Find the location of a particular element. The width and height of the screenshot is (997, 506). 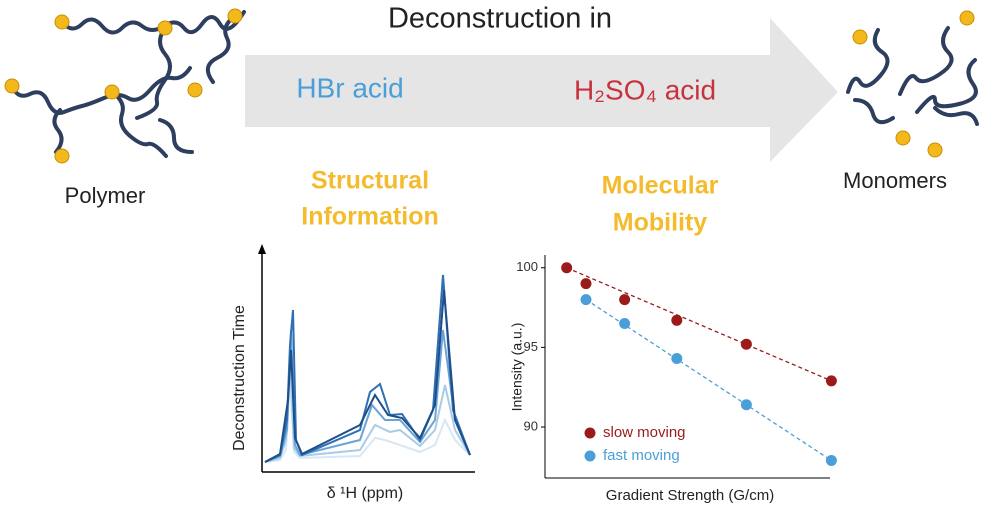

polymer-icon is located at coordinates (125, 86).